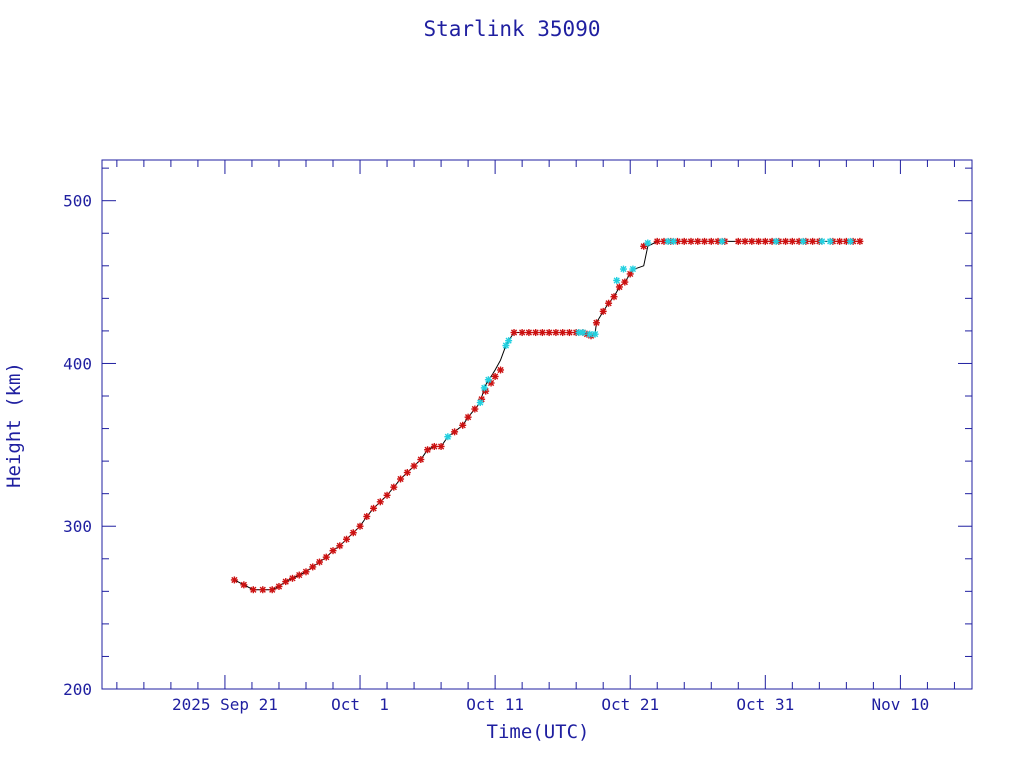 This screenshot has width=1024, height=768. Describe the element at coordinates (360, 704) in the screenshot. I see `x-tick-label: Oct 1` at that location.